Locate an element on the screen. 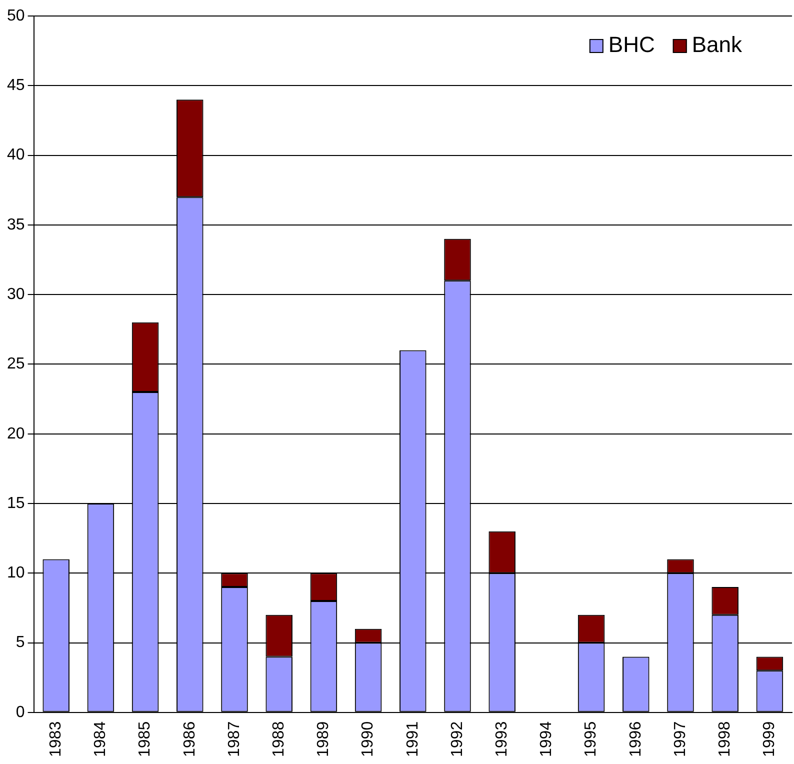 The width and height of the screenshot is (794, 764). y-tick-label: 45 is located at coordinates (16, 85).